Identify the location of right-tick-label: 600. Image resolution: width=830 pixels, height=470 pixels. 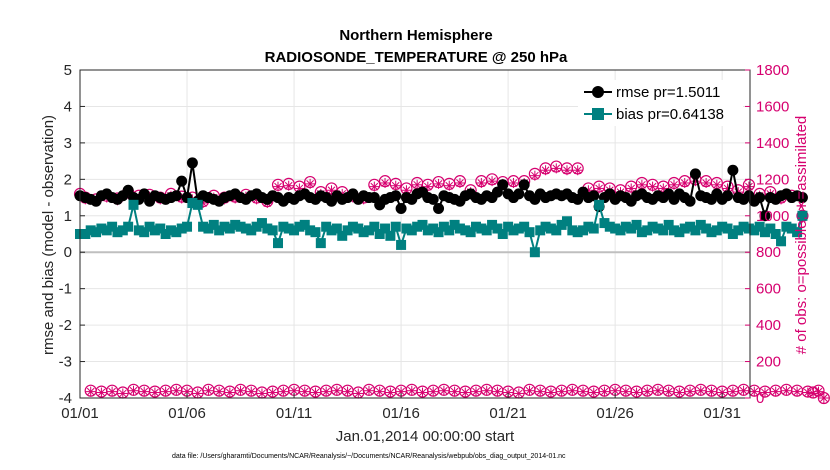
(768, 289).